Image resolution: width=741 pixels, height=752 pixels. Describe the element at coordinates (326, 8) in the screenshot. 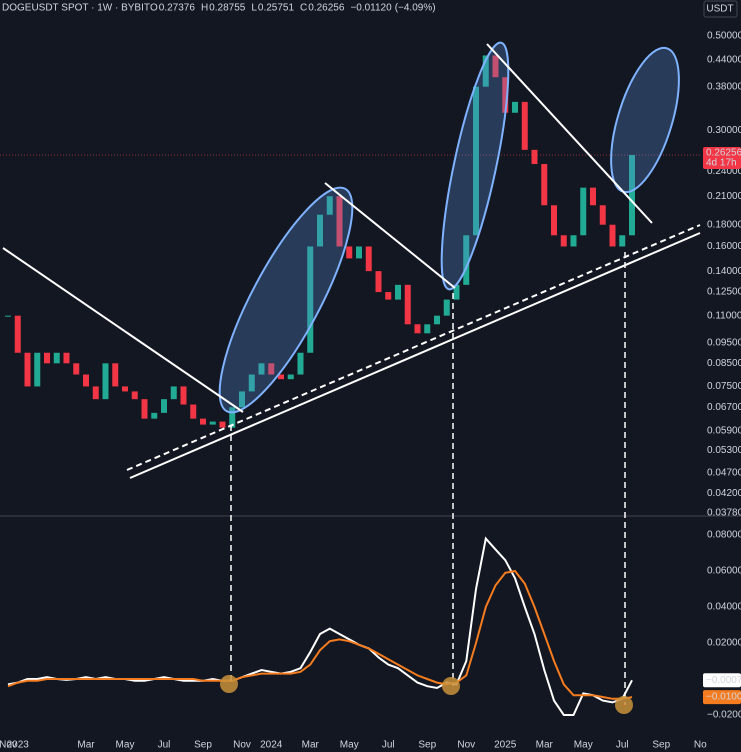

I see `ohlc-value: 0.26256` at that location.